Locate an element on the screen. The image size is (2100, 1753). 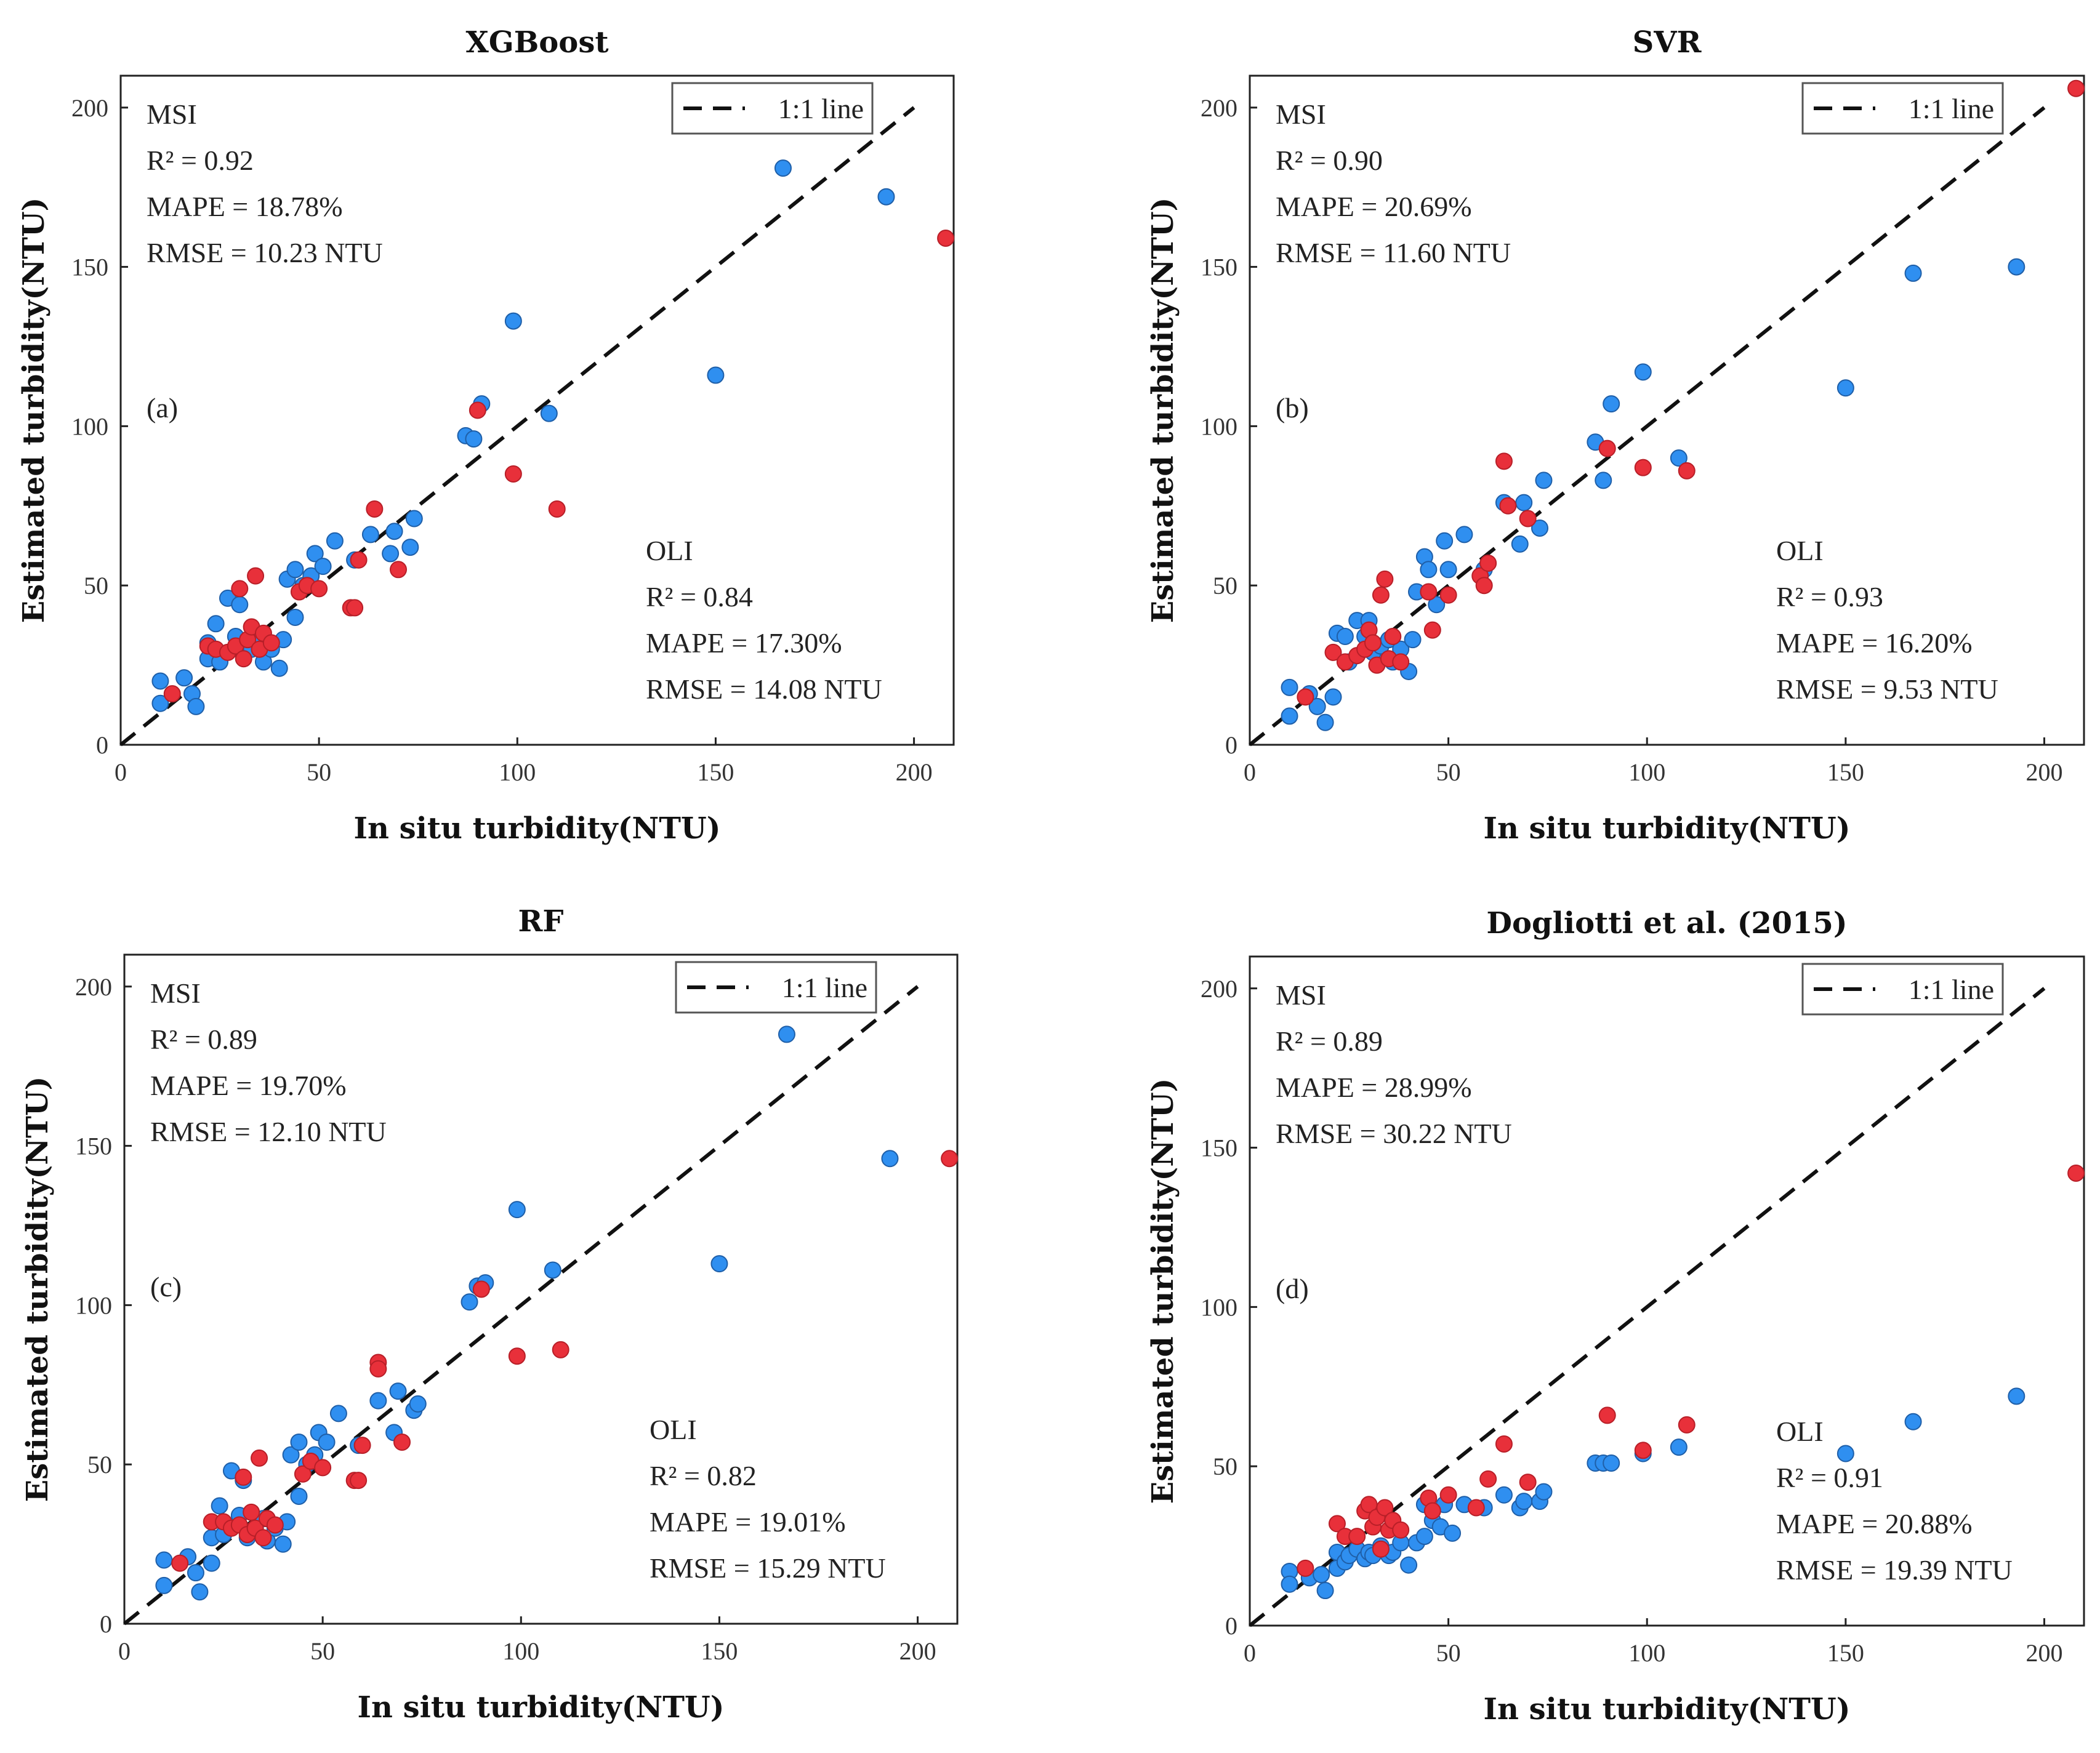
y-axis-label: Estimated turbidity(NTU) is located at coordinates (37, 1289).